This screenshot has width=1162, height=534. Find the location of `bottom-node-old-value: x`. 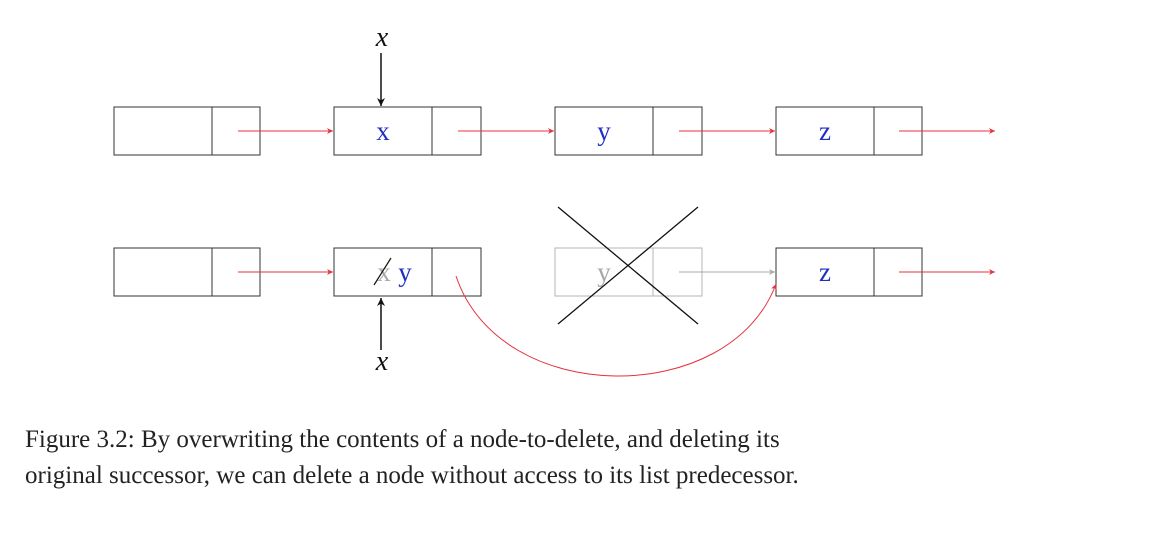

bottom-node-old-value: x is located at coordinates (384, 272).